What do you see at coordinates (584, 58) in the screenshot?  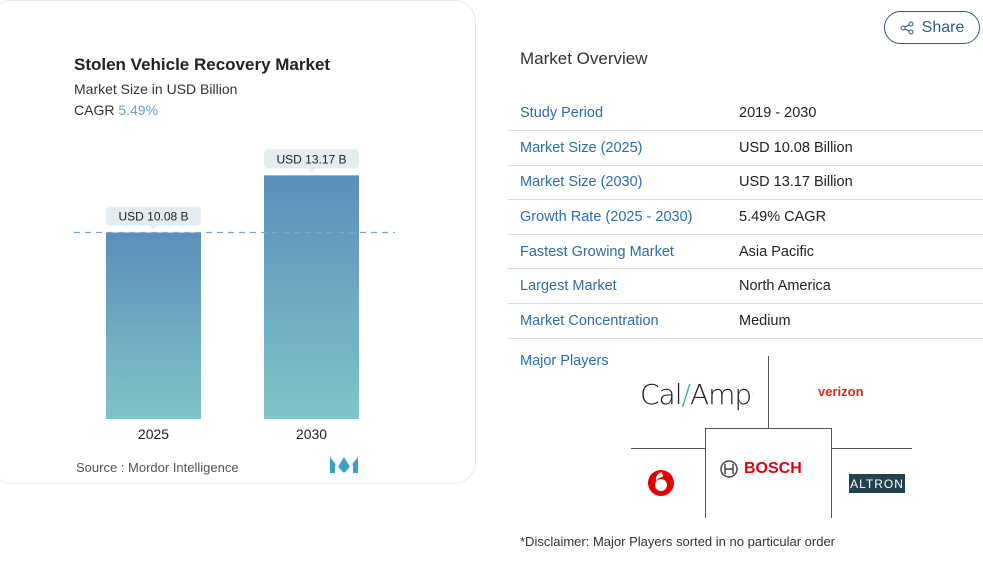 I see `overview-title: Market Overview` at bounding box center [584, 58].